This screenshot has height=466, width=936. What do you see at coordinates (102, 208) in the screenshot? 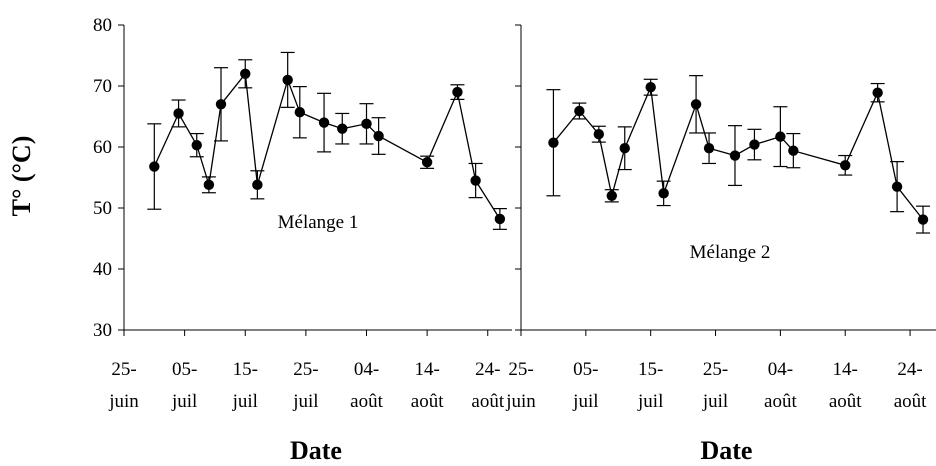
I see `y-tick-label: 50` at bounding box center [102, 208].